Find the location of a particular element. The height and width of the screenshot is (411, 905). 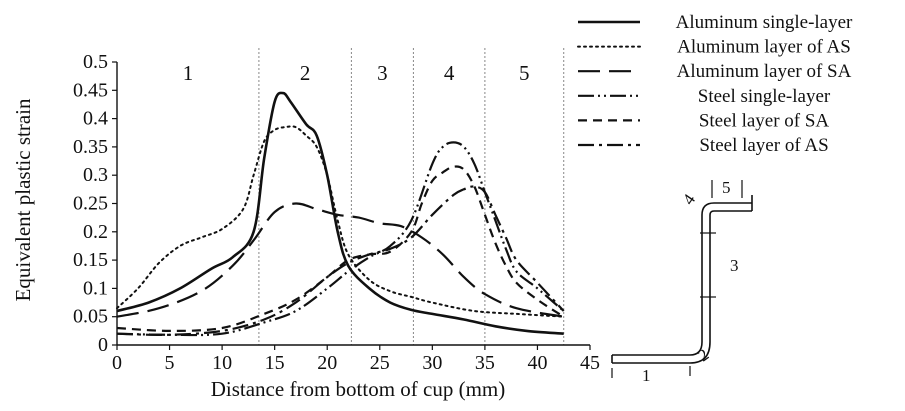

y-tick-label: 0.15 is located at coordinates (90, 260).